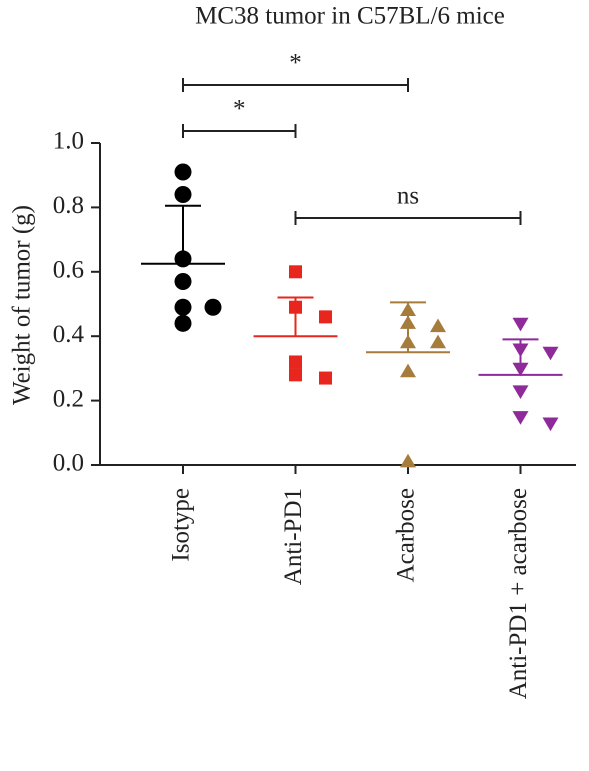  What do you see at coordinates (68, 463) in the screenshot?
I see `y-tick-label: 0.0` at bounding box center [68, 463].